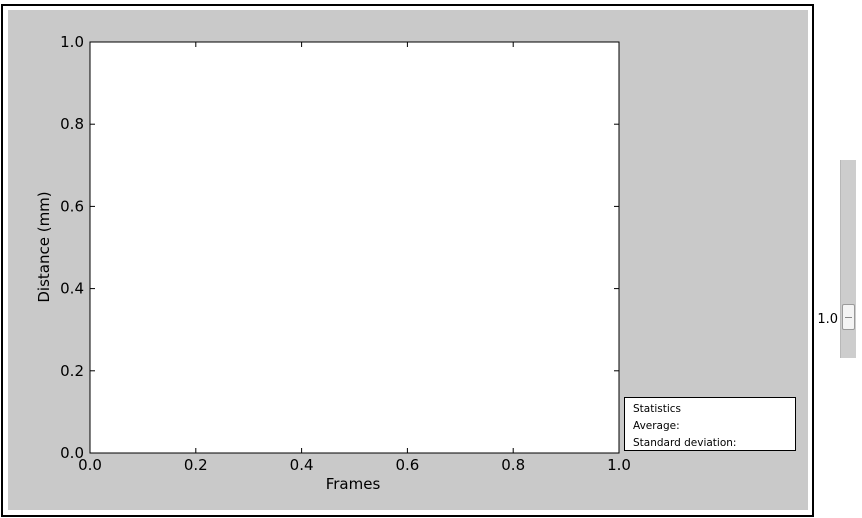 This screenshot has height=518, width=862. What do you see at coordinates (72, 206) in the screenshot?
I see `y-tick-label: 0.6` at bounding box center [72, 206].